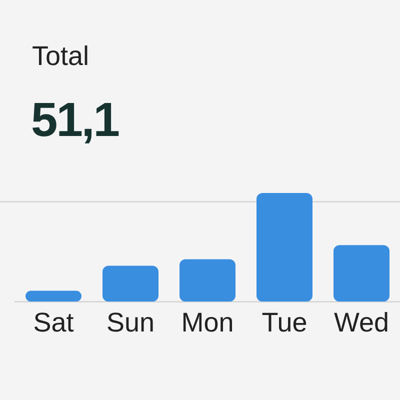 This screenshot has height=400, width=400. Describe the element at coordinates (74, 121) in the screenshot. I see `chart-subtitle: 51,1` at that location.